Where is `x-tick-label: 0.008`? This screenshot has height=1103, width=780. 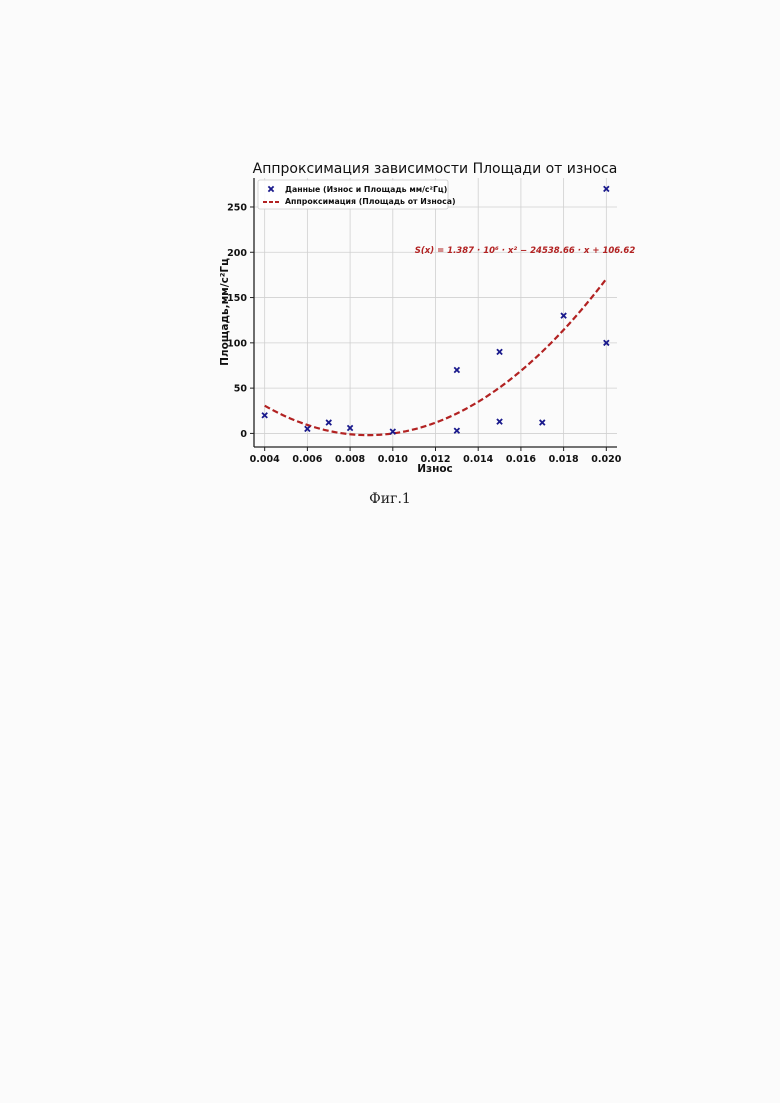
x-tick-label: 0.008 is located at coordinates (350, 459).